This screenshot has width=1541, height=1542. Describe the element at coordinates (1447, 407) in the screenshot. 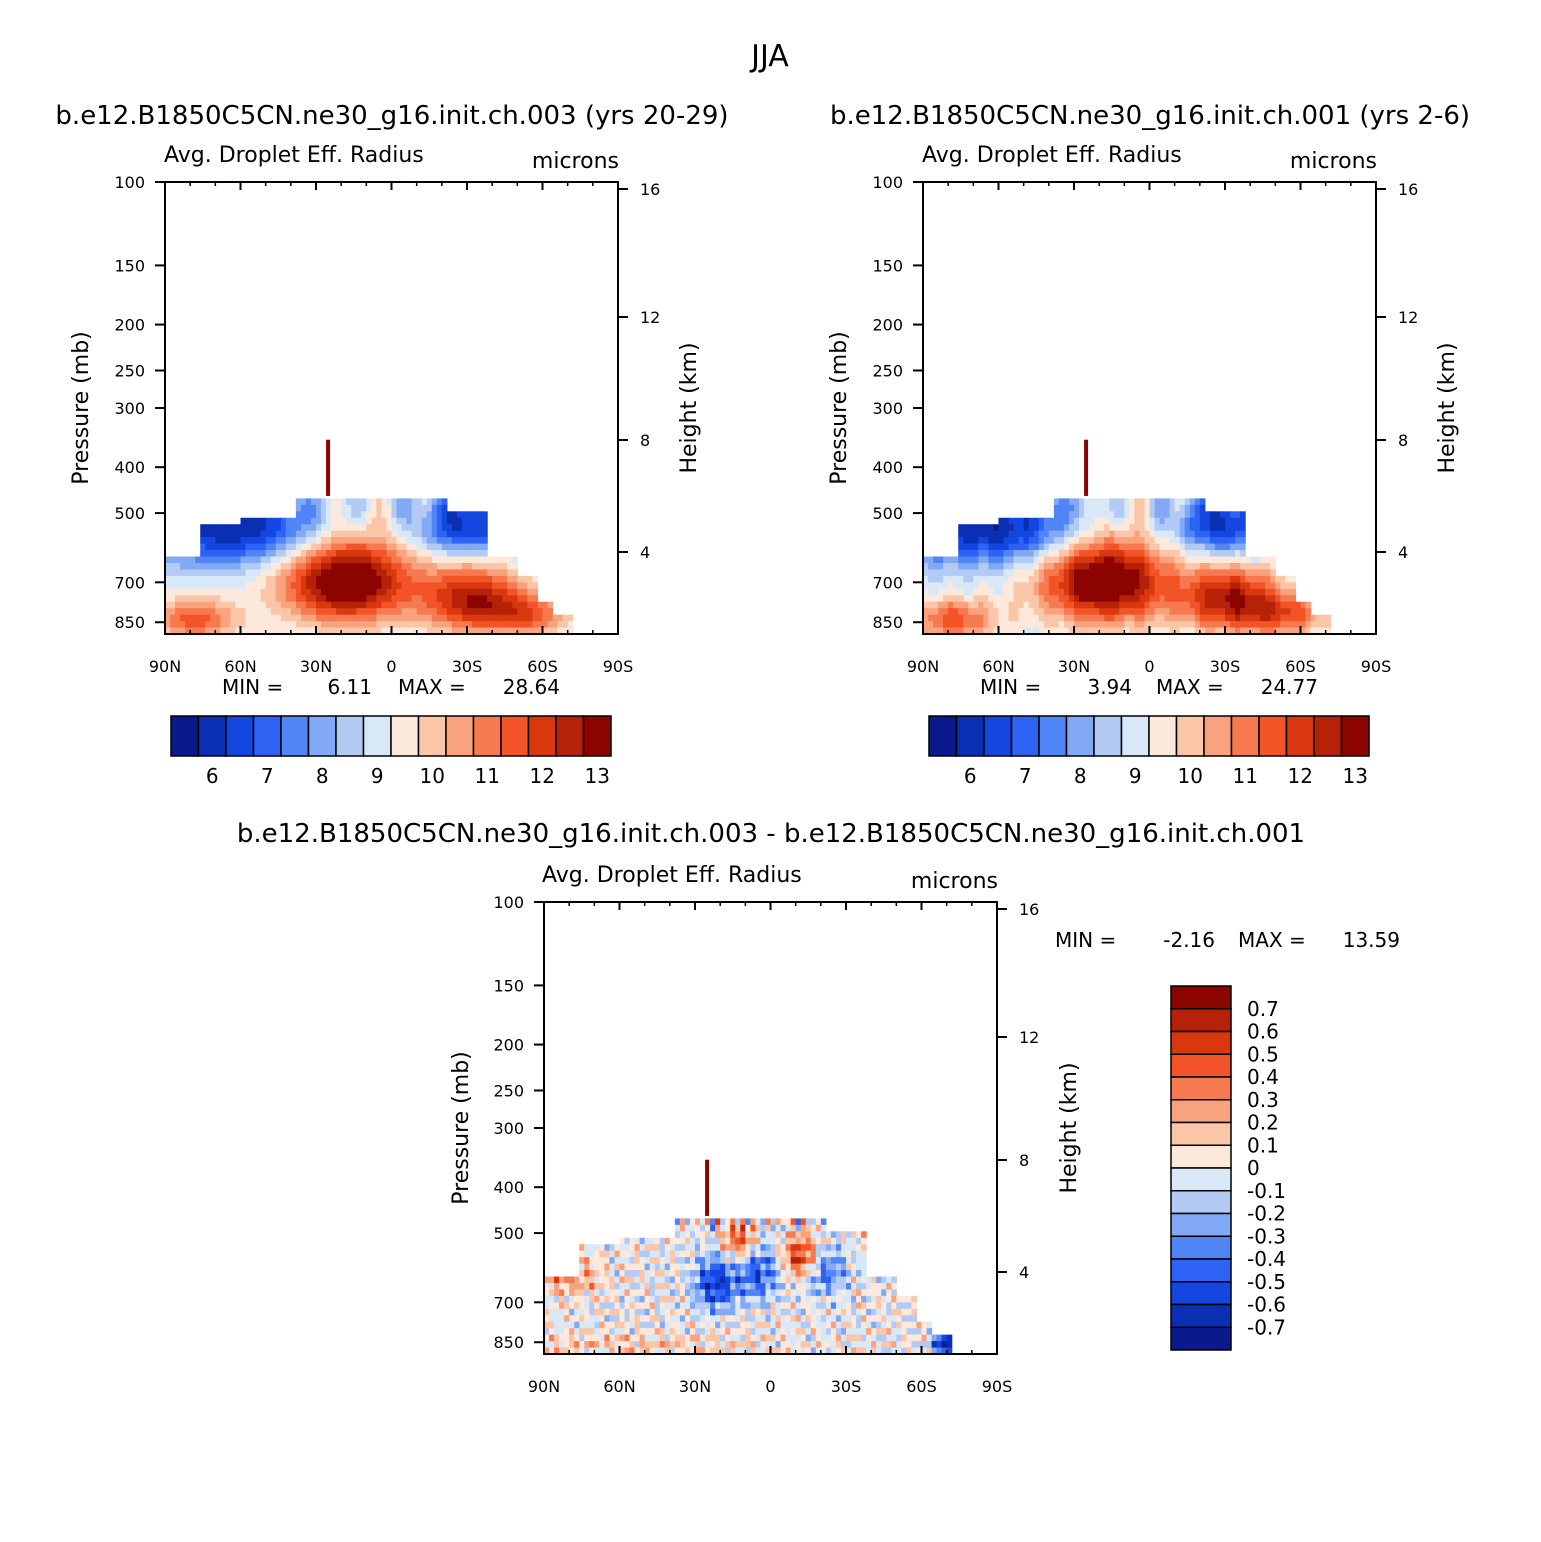

I see `y2-axis-label: Height (km)` at that location.